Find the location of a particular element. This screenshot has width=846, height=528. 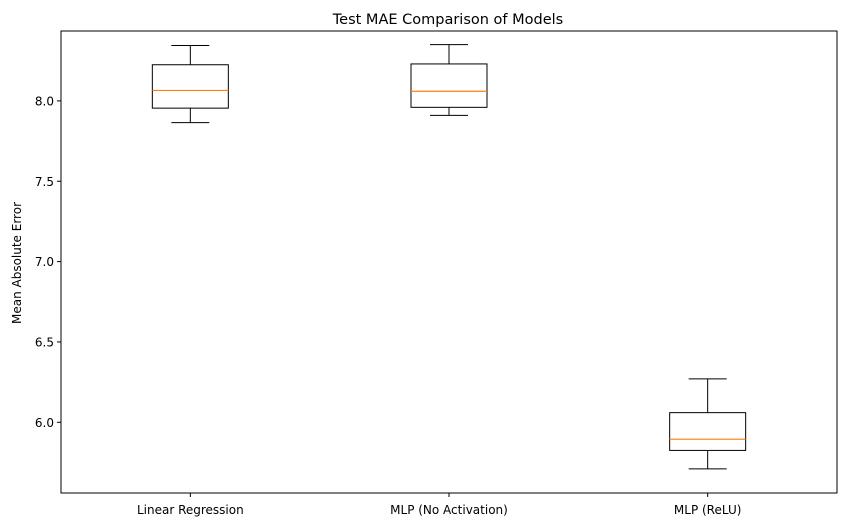

y-tick-label: 6.5 is located at coordinates (44, 342).